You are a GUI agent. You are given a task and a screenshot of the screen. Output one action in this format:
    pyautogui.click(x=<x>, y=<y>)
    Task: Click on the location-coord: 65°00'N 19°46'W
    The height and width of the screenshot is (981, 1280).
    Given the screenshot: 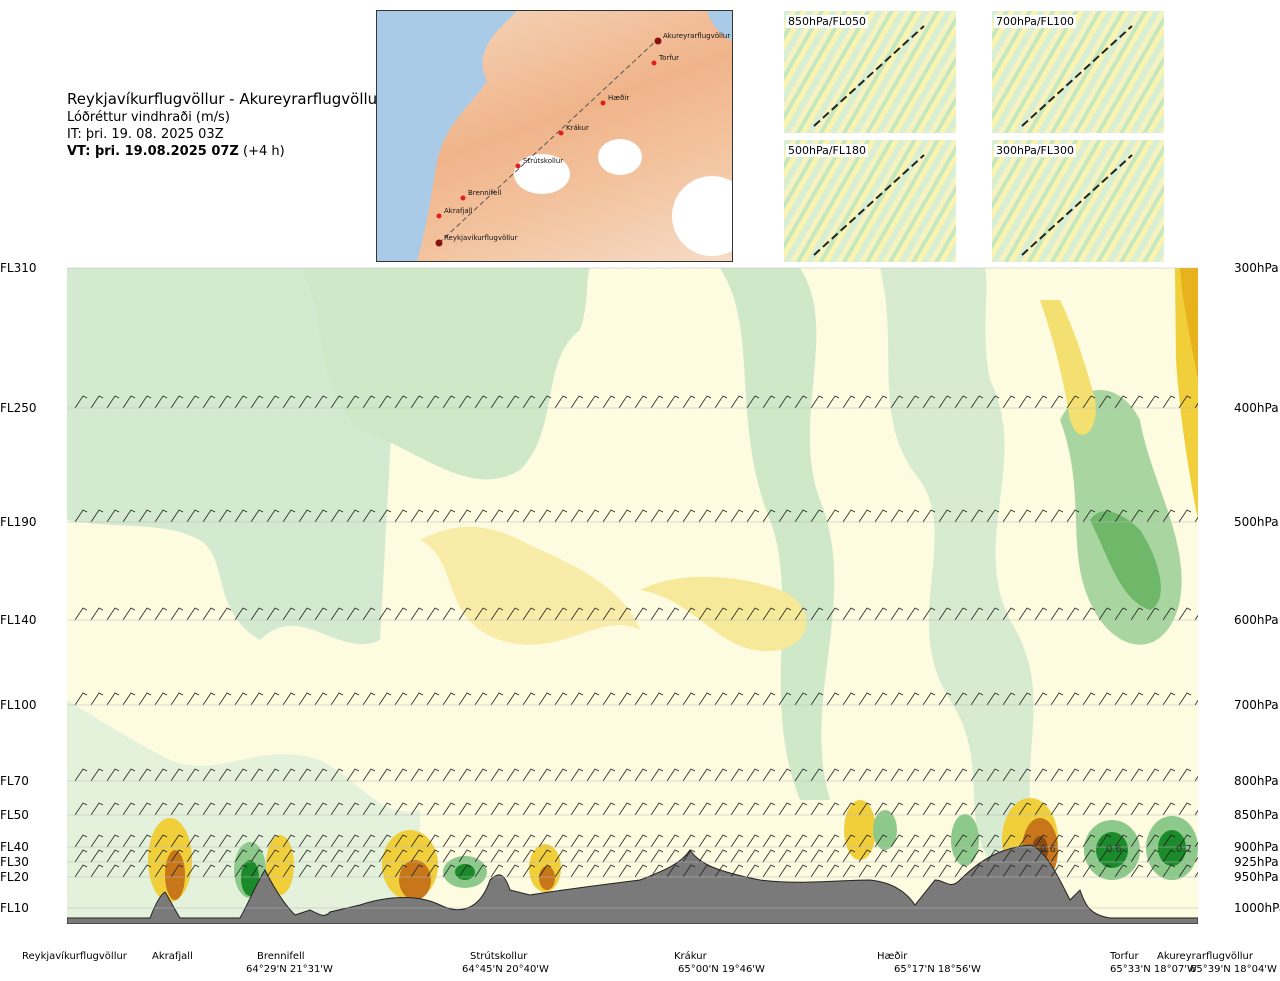 What is the action you would take?
    pyautogui.click(x=721, y=969)
    